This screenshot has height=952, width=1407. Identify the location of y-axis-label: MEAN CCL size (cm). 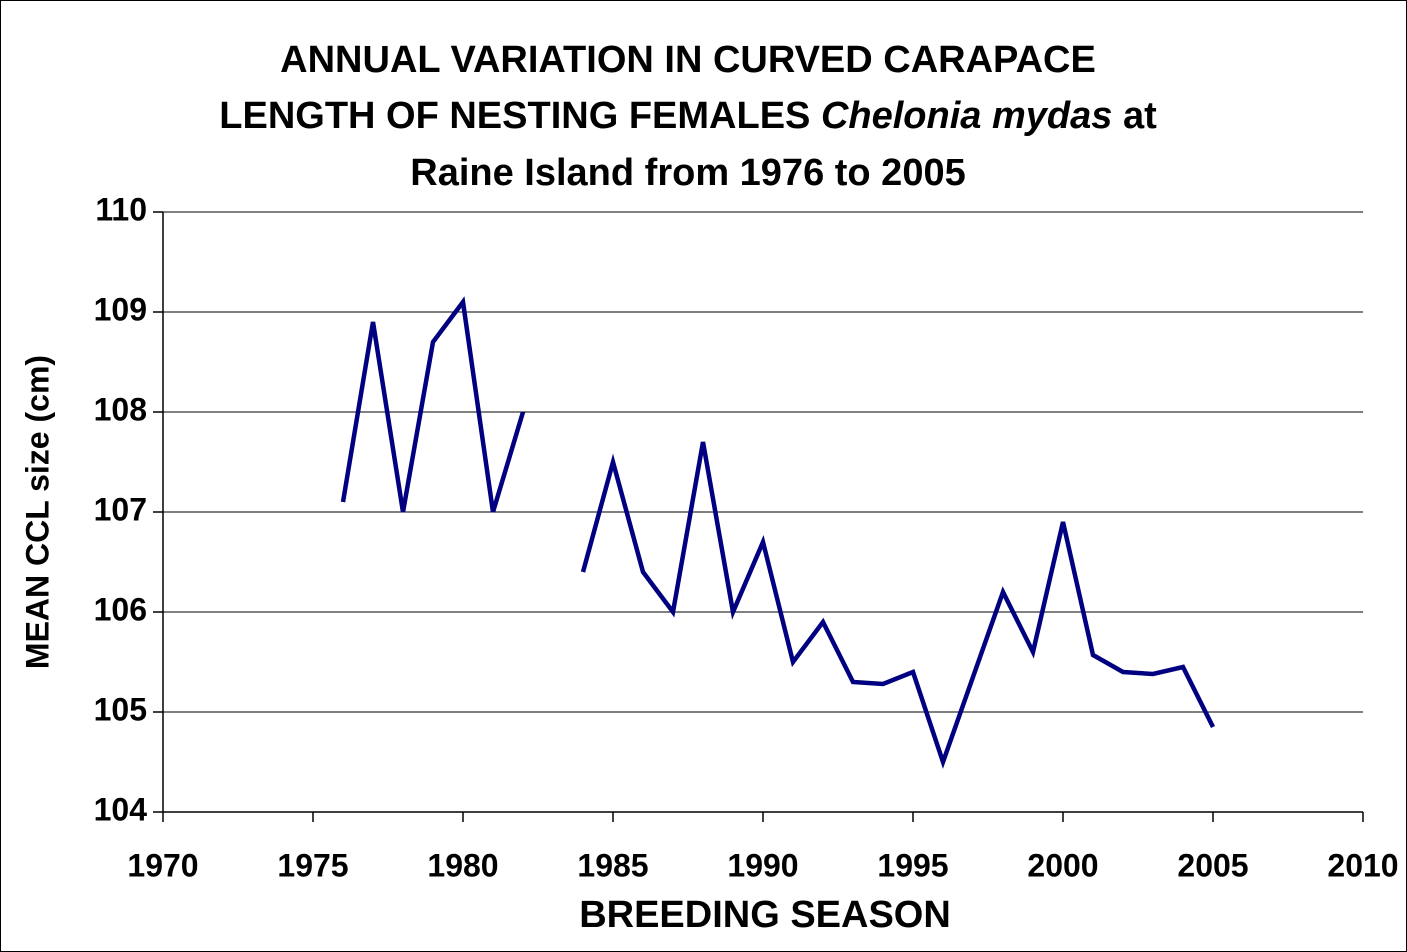
(37, 512).